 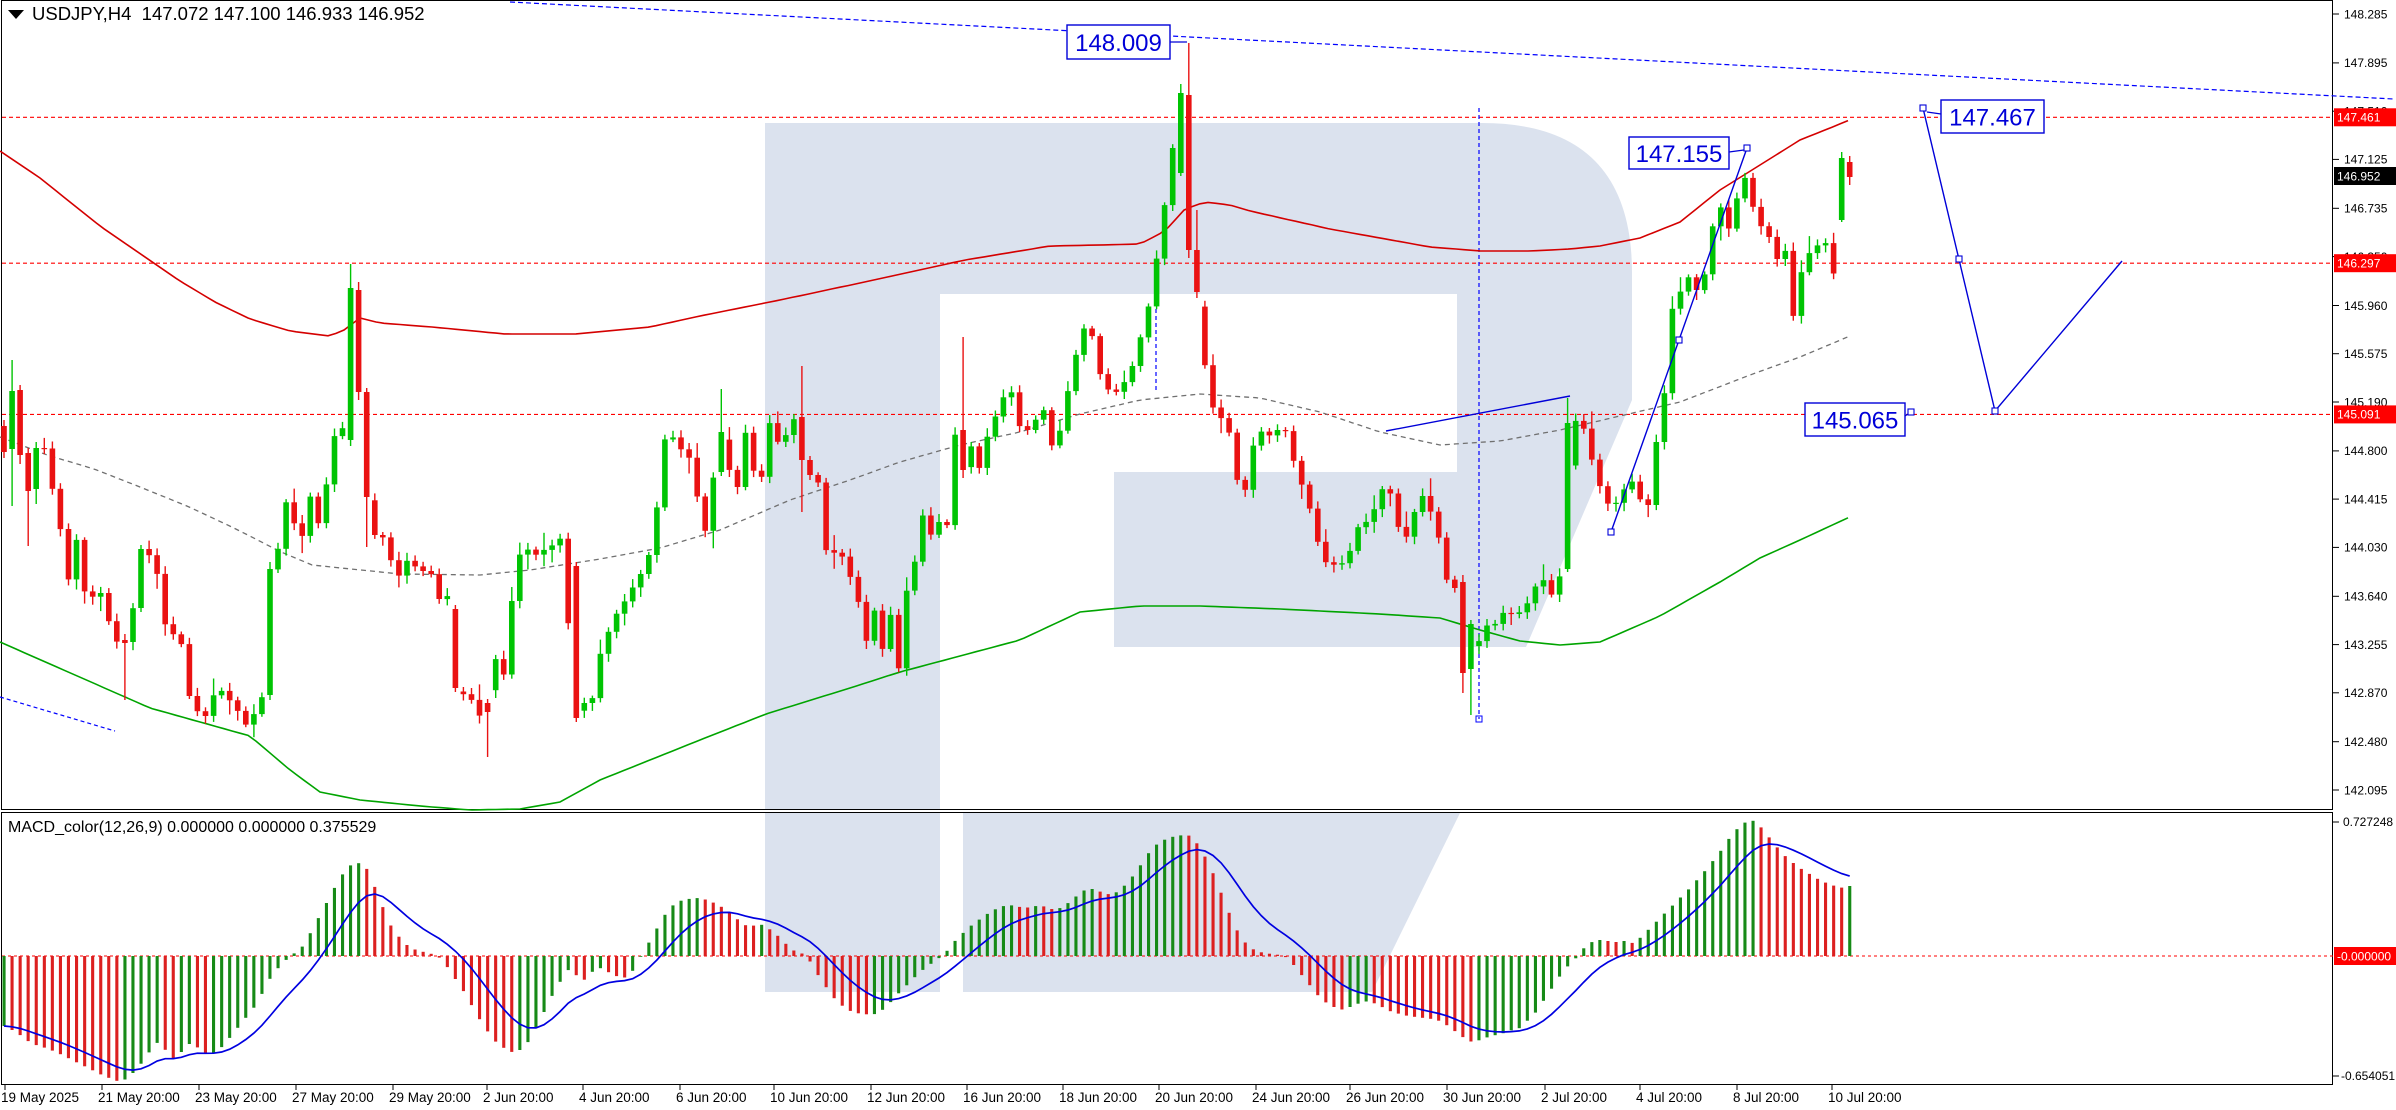 I want to click on svg-text: 148.009, so click(x=1118, y=43).